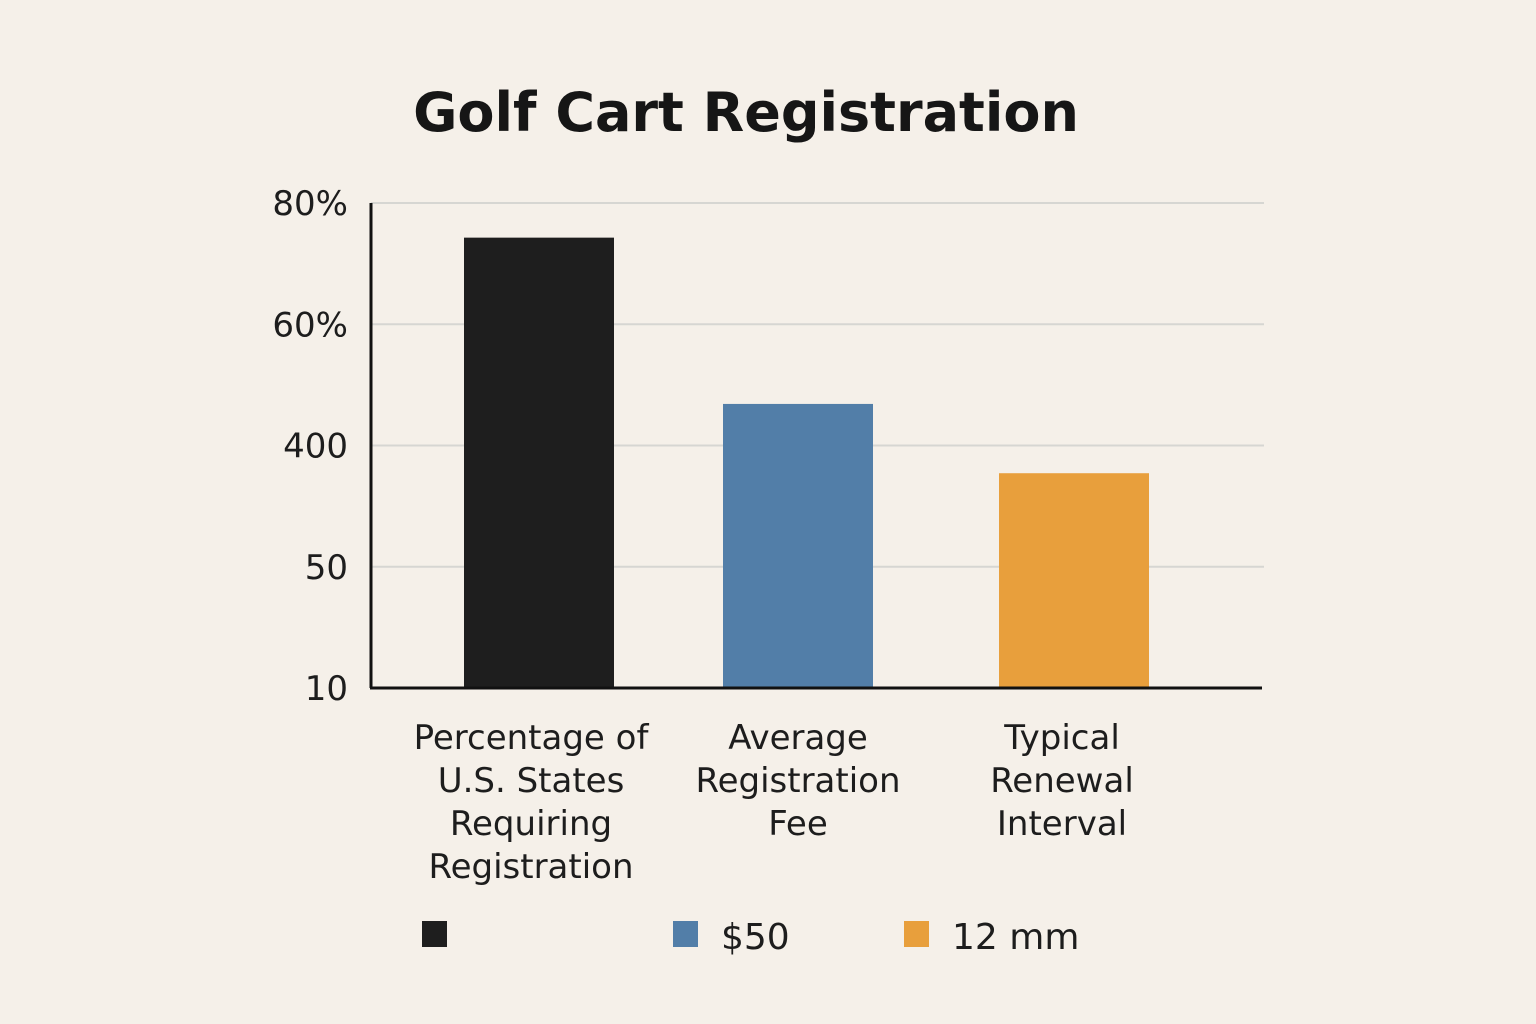 The height and width of the screenshot is (1024, 1536). I want to click on legend: $50 12 mm, so click(750, 937).